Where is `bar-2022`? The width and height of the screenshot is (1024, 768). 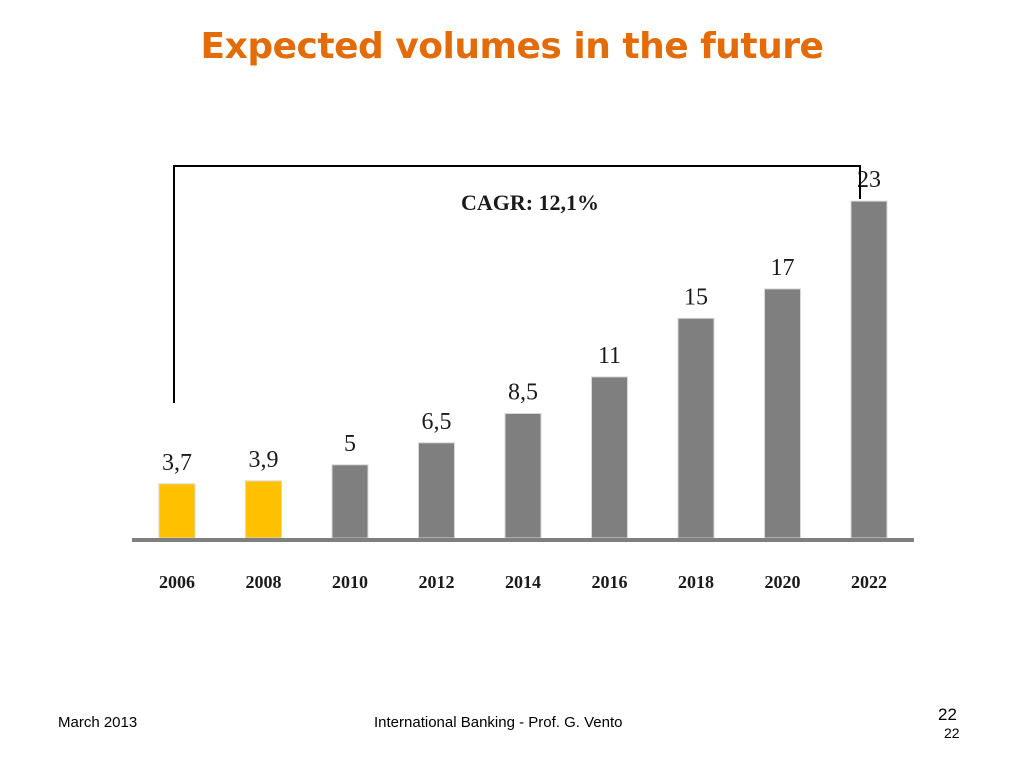
bar-2022 is located at coordinates (869, 369).